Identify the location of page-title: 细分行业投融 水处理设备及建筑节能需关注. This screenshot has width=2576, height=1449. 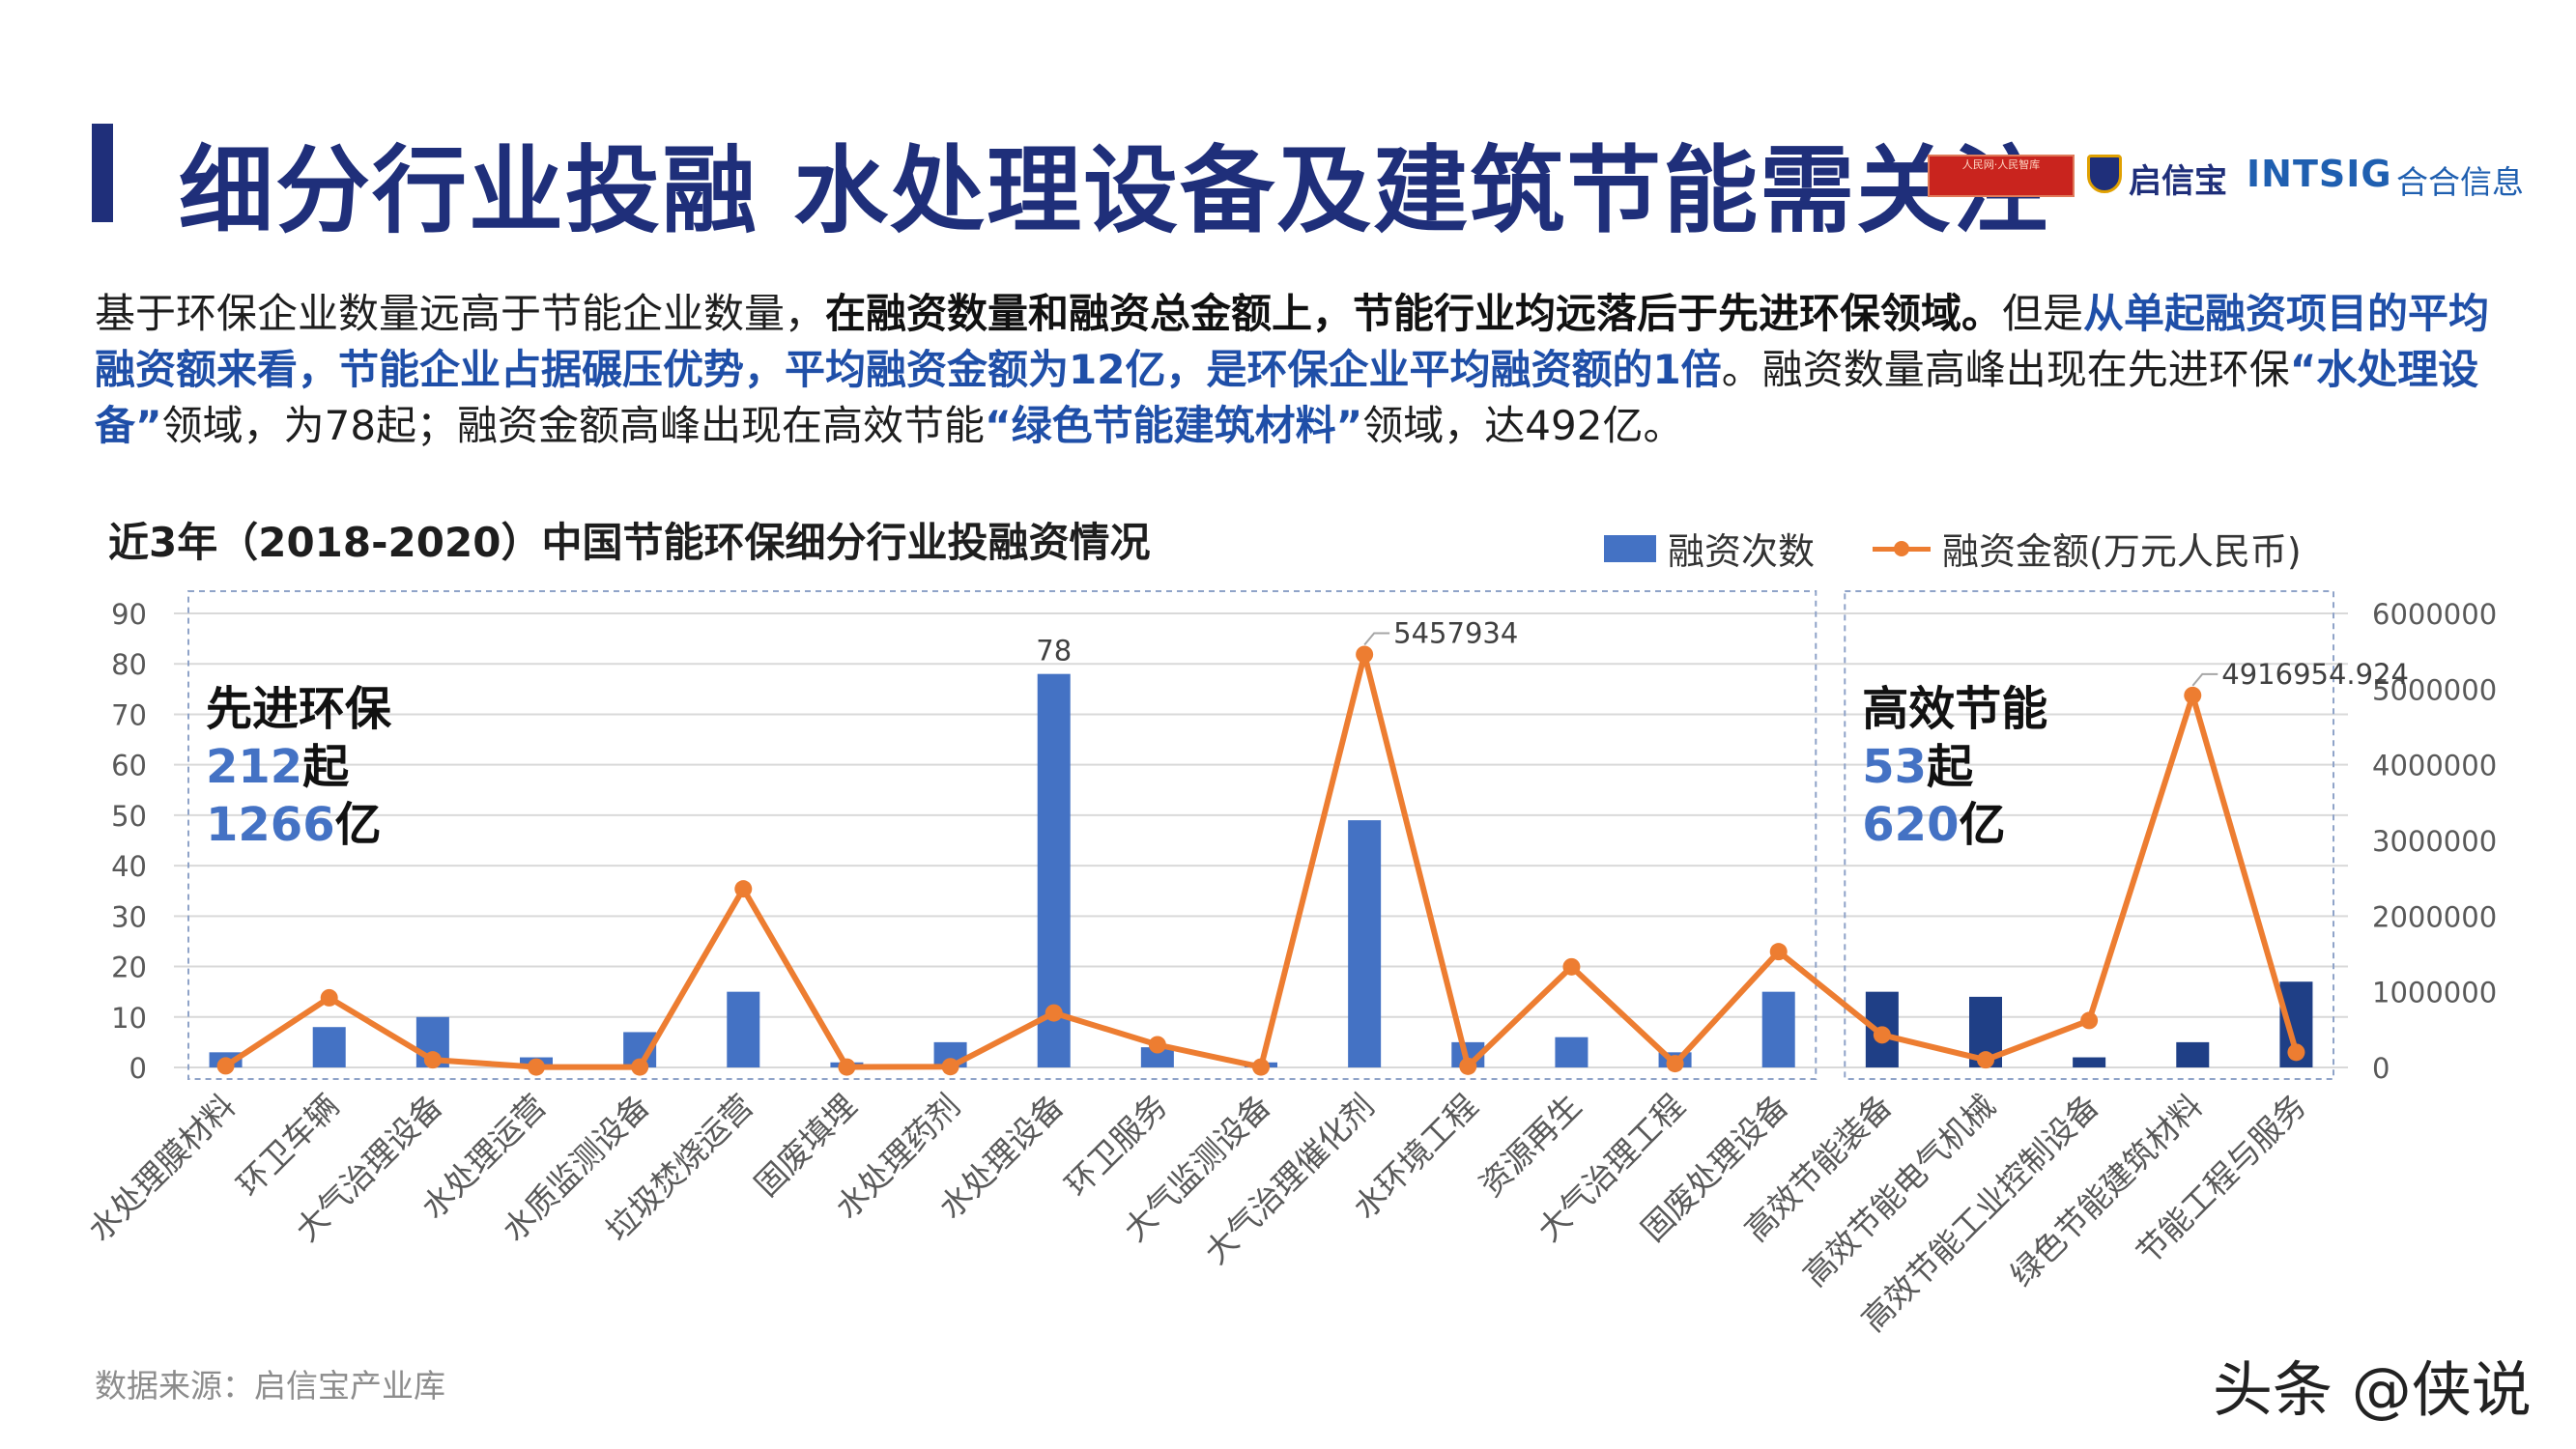
(1115, 191).